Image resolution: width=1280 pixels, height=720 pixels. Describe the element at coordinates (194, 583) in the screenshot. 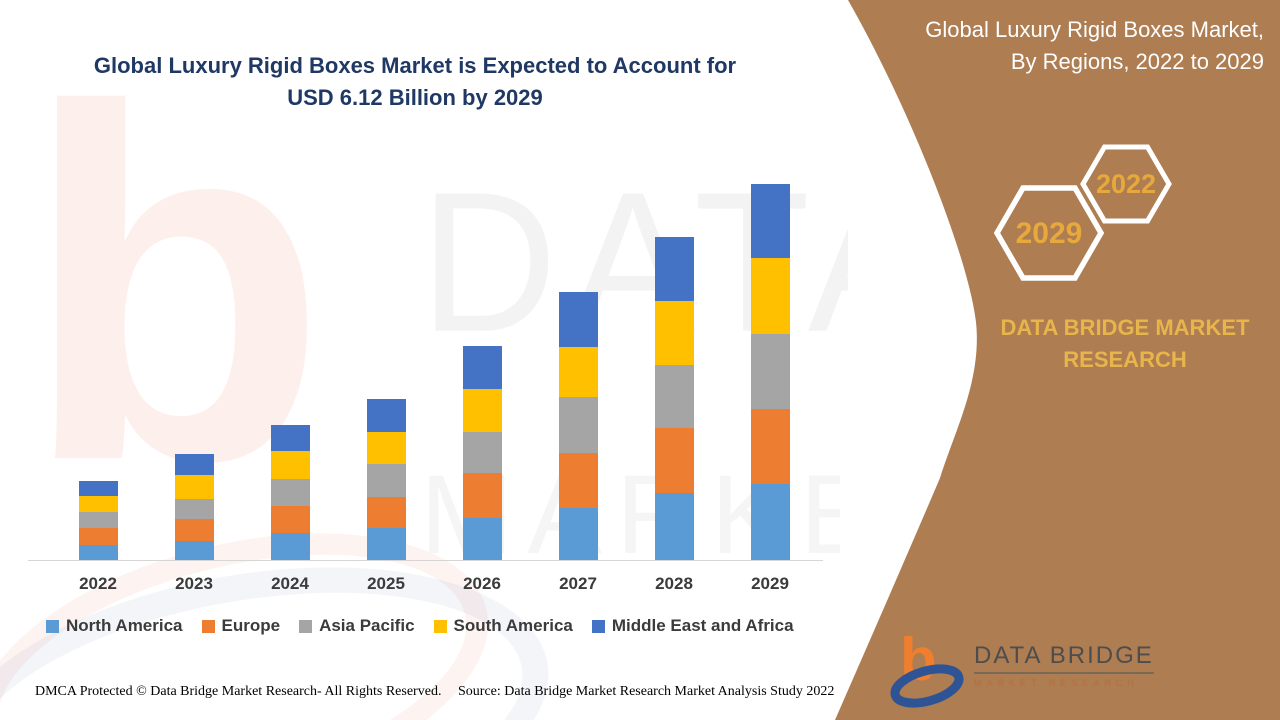

I see `x-axis-label-2023: 2023` at that location.